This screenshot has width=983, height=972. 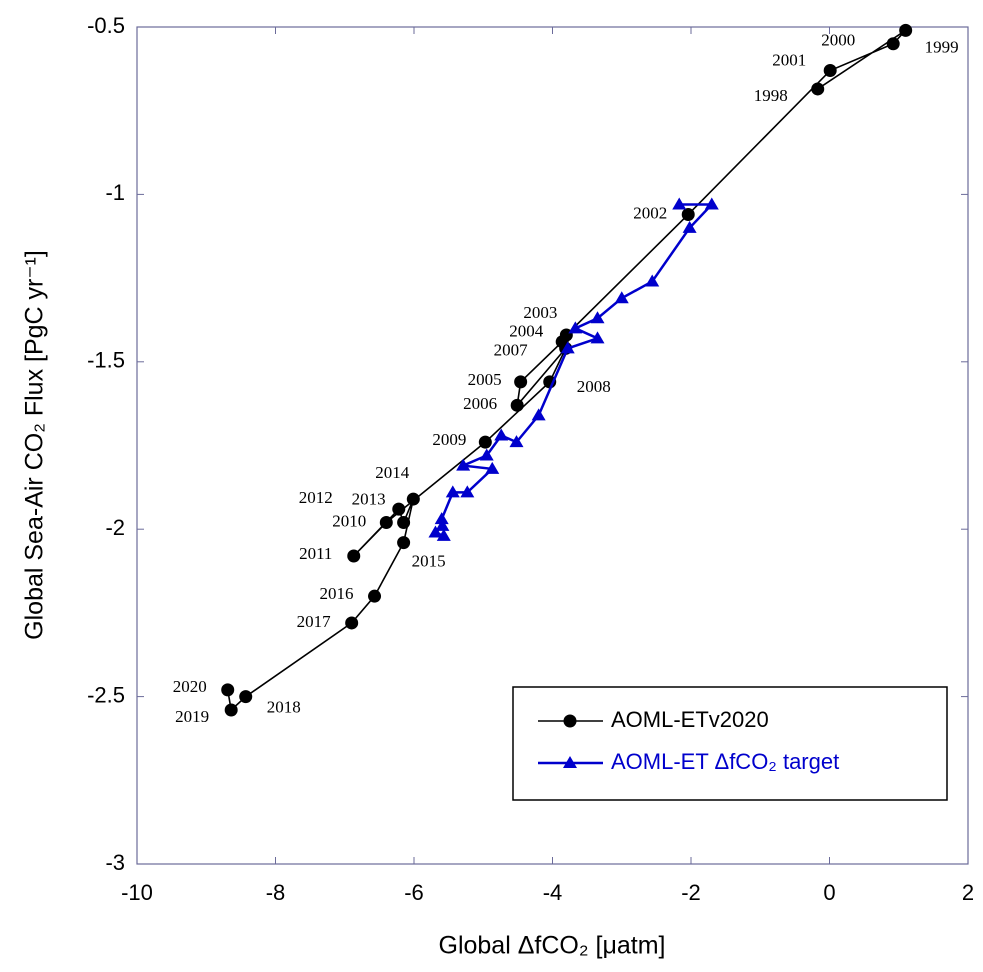 I want to click on point-label: 2005, so click(x=485, y=379).